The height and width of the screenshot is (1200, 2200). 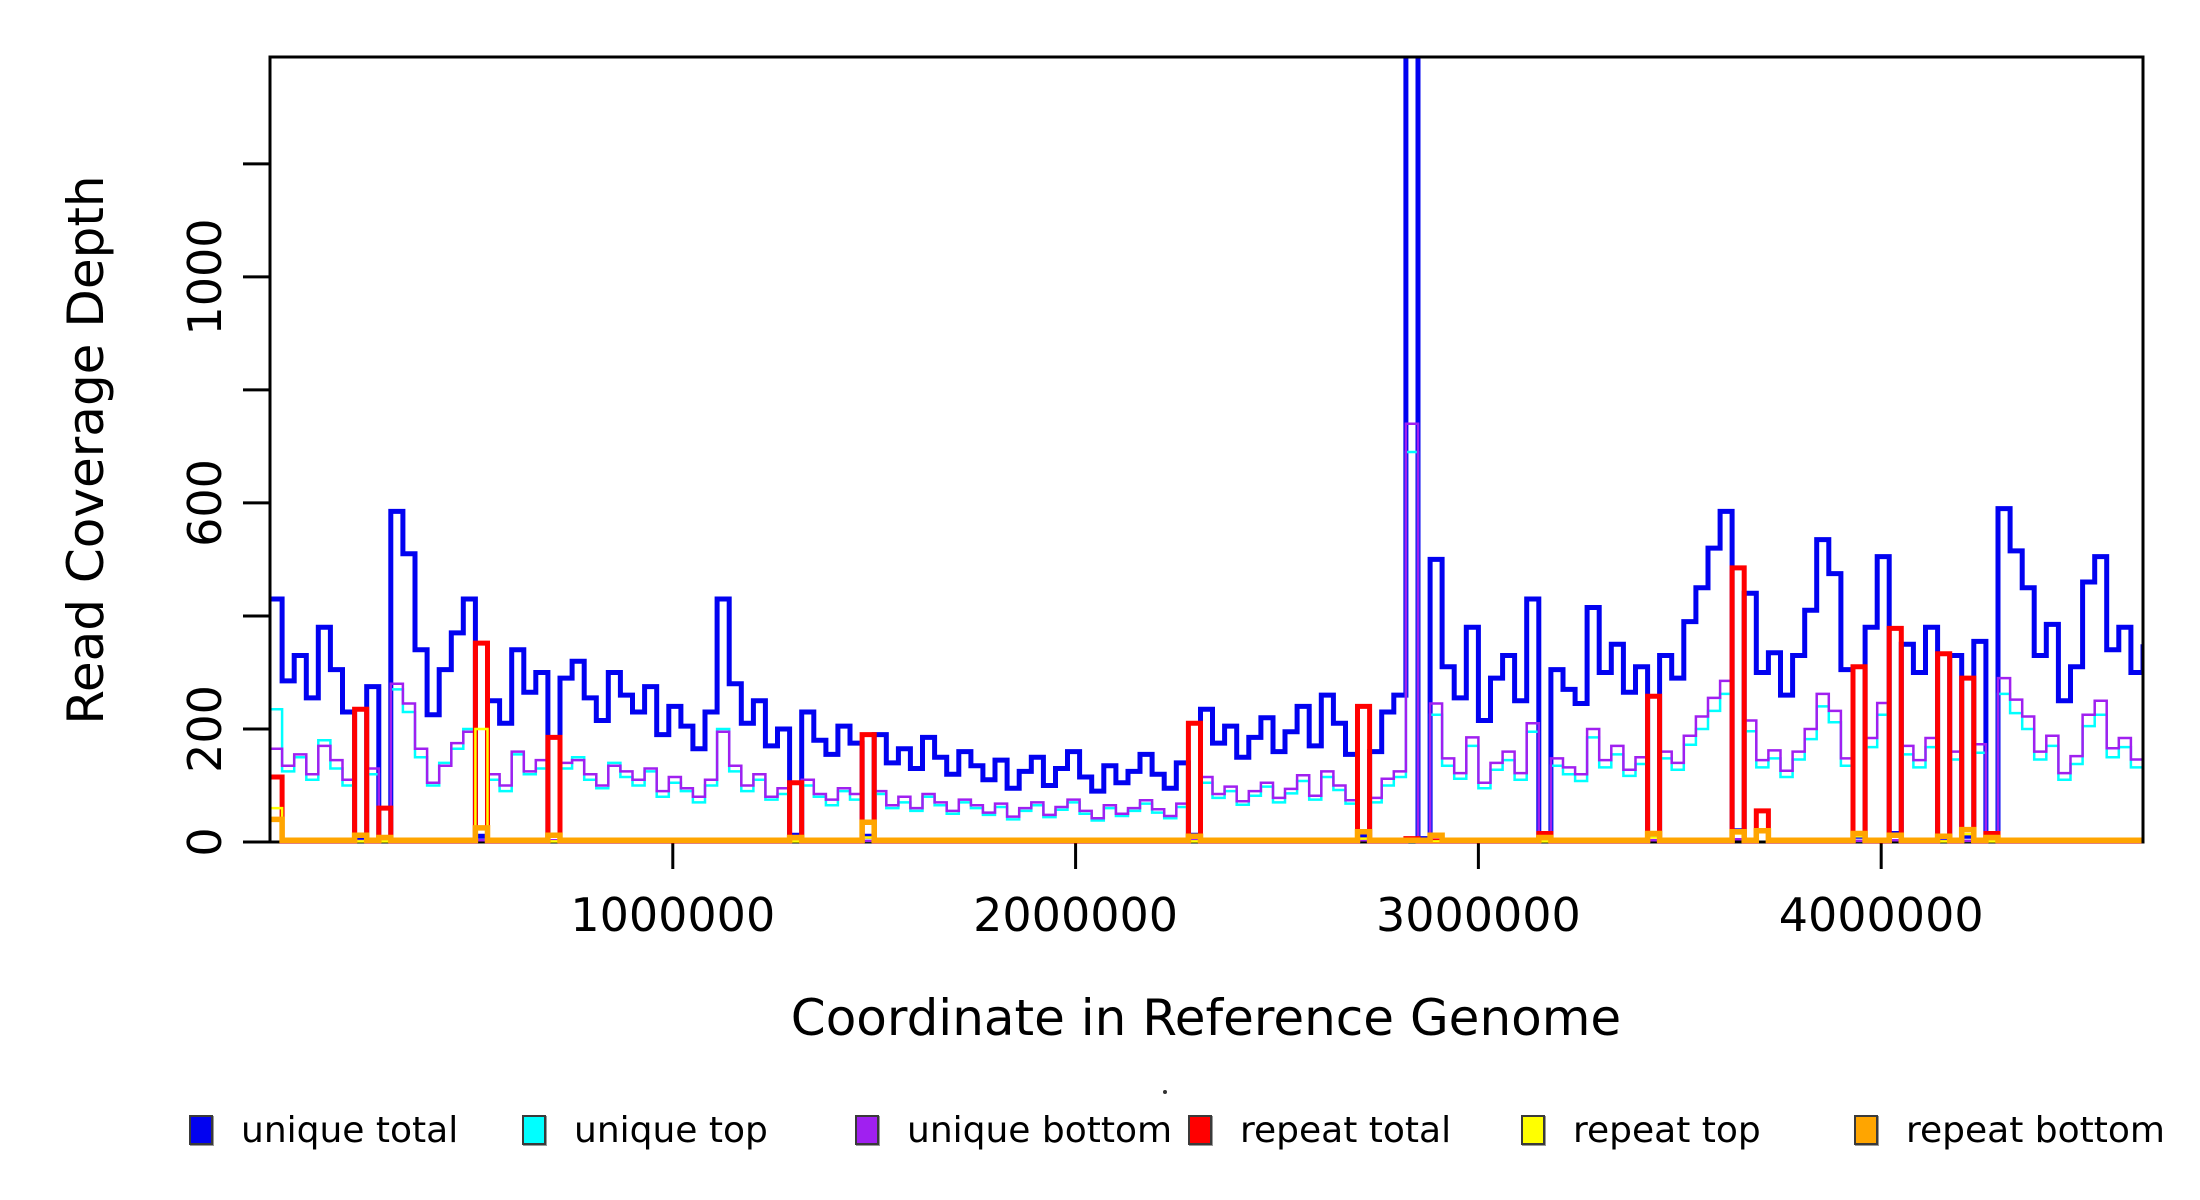 I want to click on legend-label: repeat total, so click(x=1346, y=1130).